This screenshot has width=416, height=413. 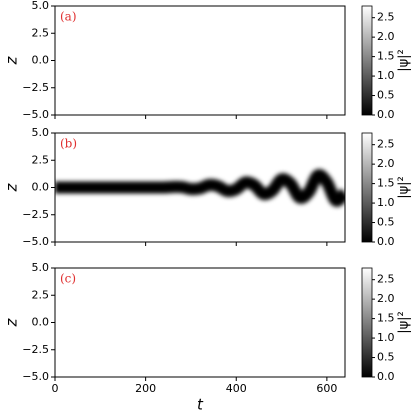 What do you see at coordinates (200, 404) in the screenshot?
I see `x-axis-label: t` at bounding box center [200, 404].